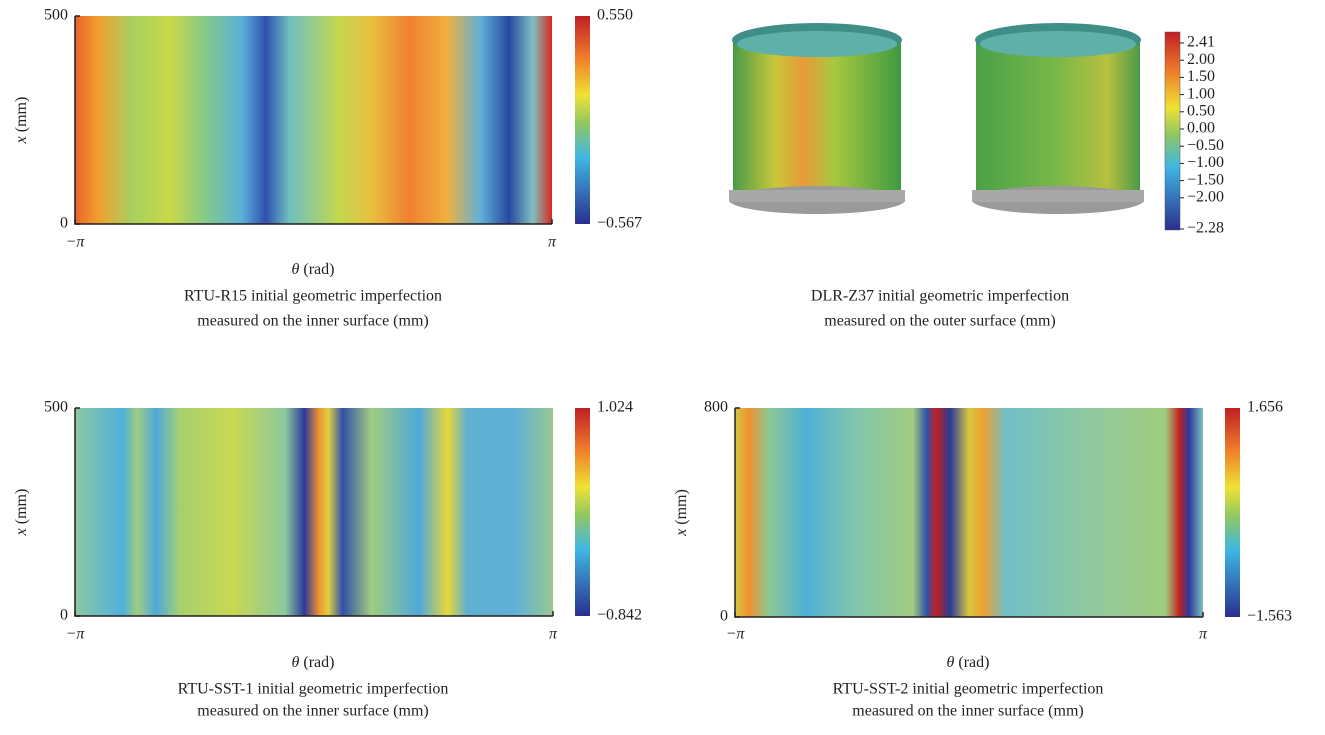 This screenshot has width=1325, height=735. What do you see at coordinates (1205, 196) in the screenshot?
I see `colorbar-tick-label: −2.00` at bounding box center [1205, 196].